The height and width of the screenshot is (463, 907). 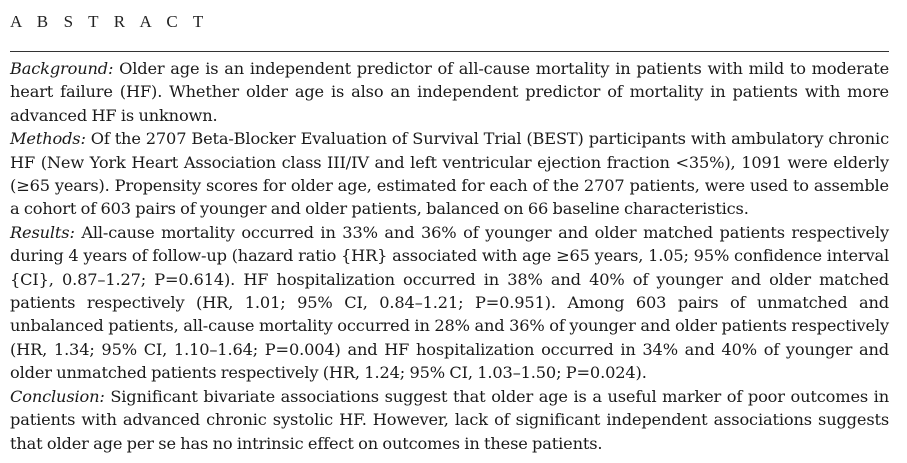 I want to click on methods-label: Methods:, so click(x=48, y=139).